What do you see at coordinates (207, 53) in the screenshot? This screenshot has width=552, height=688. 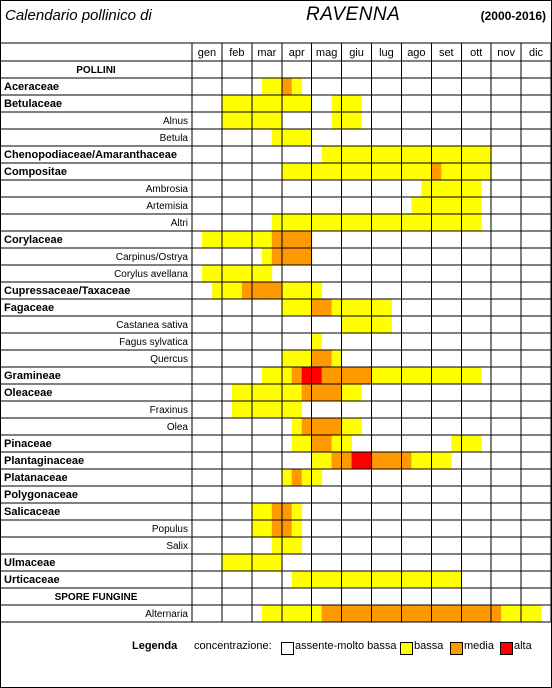 I see `month-header: gen` at bounding box center [207, 53].